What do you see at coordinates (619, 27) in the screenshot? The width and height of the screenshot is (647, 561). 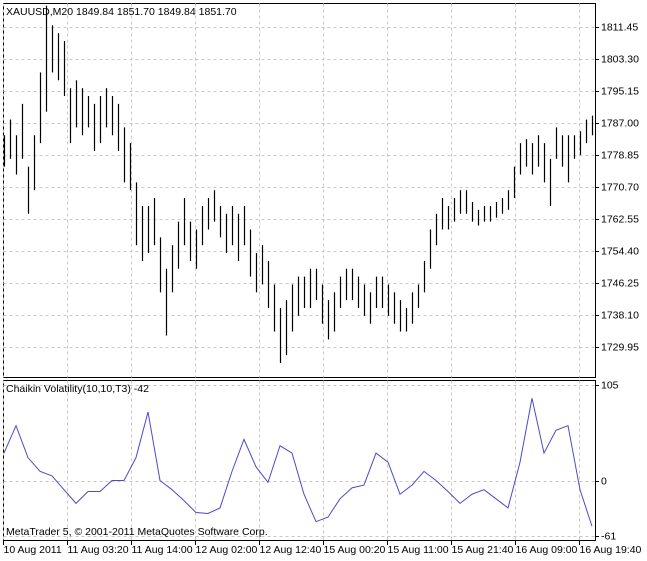 I see `y-tick-label: 1811.45` at bounding box center [619, 27].